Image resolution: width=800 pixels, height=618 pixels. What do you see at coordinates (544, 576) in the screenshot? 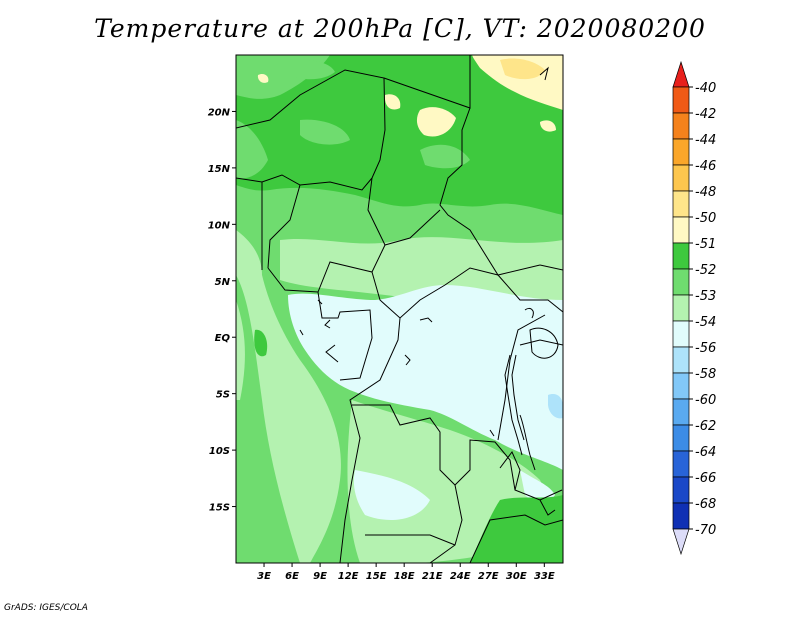
I see `lon-label: 33E` at bounding box center [544, 576].